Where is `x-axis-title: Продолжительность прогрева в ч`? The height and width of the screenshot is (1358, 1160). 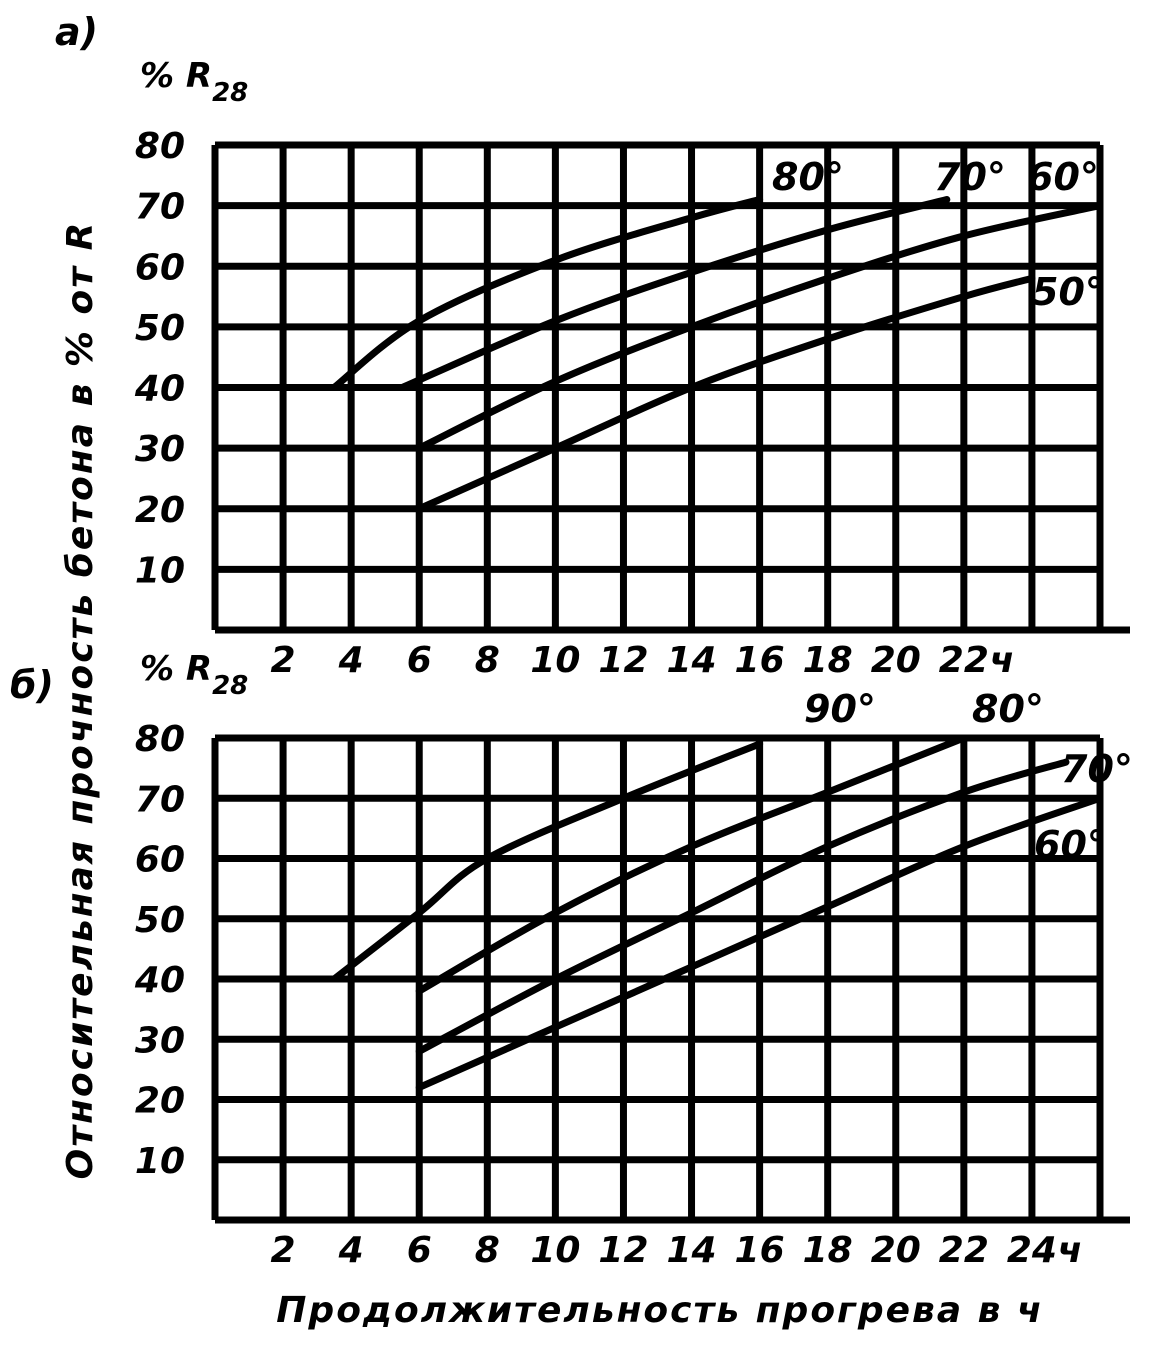
x-axis-title: Продолжительность прогрева в ч is located at coordinates (659, 1310).